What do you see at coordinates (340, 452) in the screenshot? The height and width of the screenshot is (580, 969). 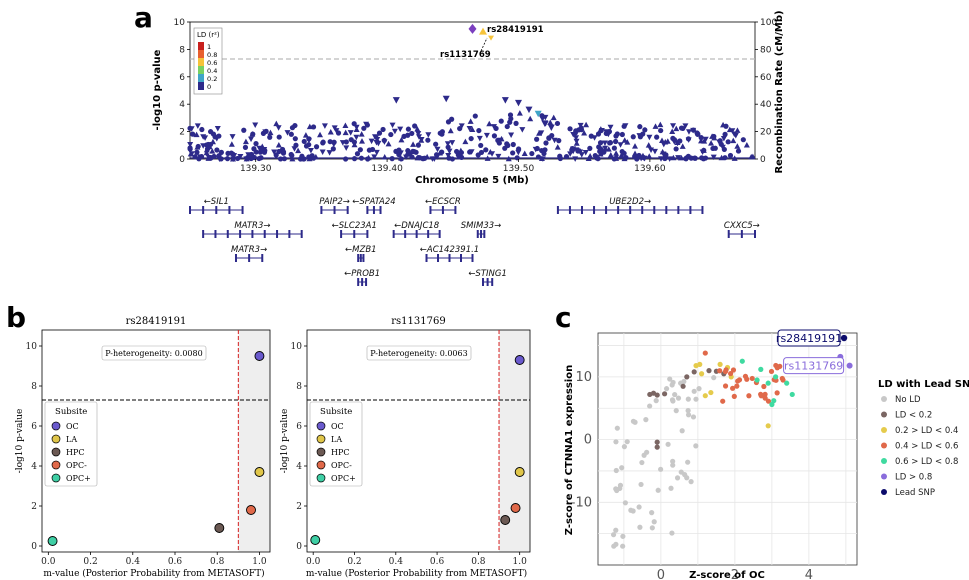 I see `b-legend-label: HPC` at bounding box center [340, 452].